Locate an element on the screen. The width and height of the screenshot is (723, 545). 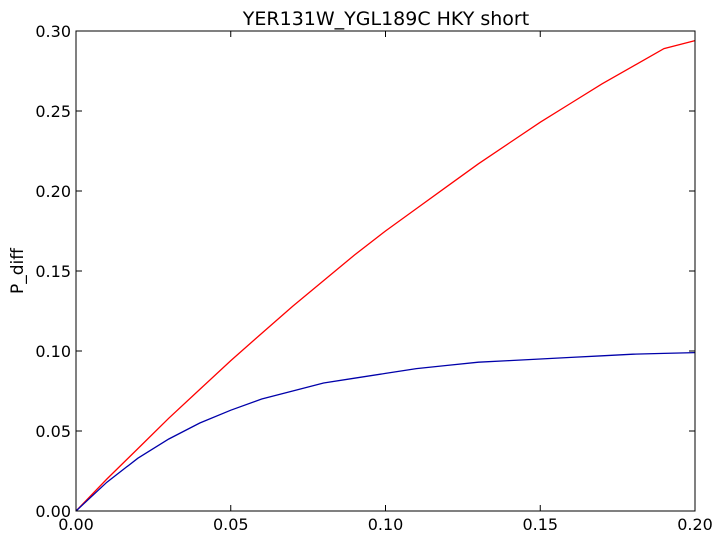
x-tick-label-1: 0.05 is located at coordinates (231, 524).